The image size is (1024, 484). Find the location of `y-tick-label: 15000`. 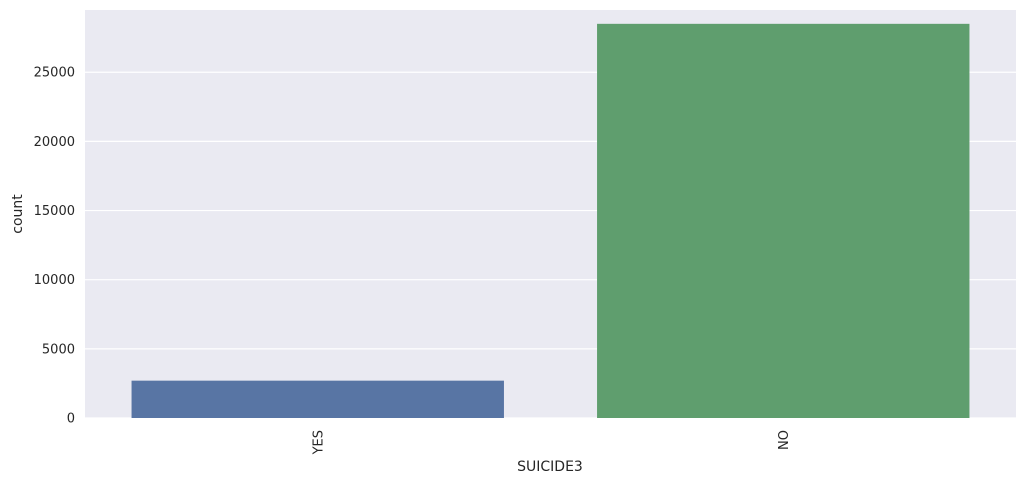

y-tick-label: 15000 is located at coordinates (54, 211).